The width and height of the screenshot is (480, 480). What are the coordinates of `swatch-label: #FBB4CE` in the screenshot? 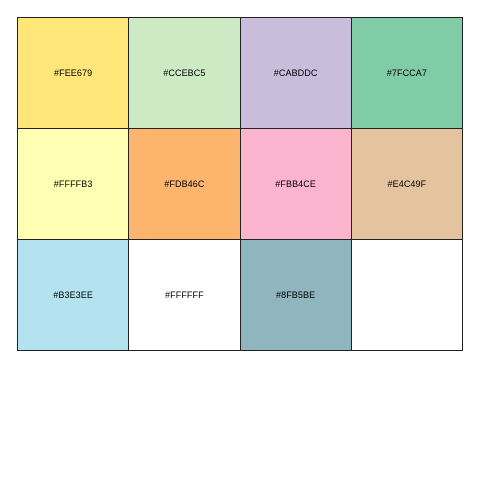 It's located at (295, 184).